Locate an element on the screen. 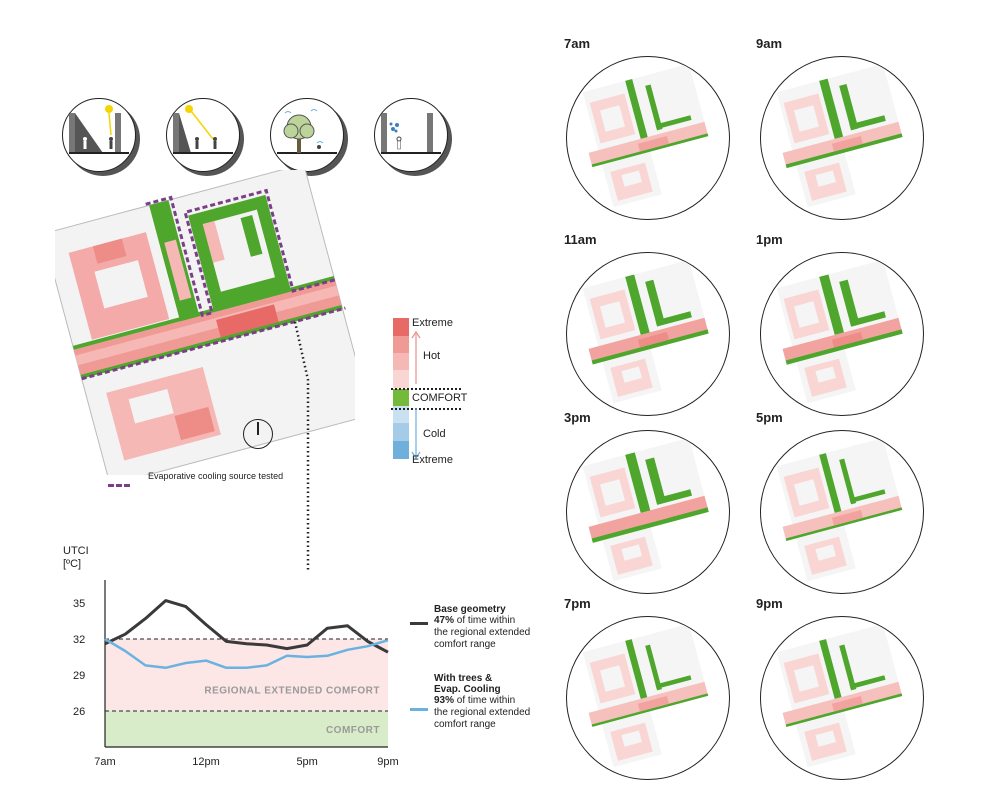 This screenshot has width=1000, height=800. time-label-3pm: 3pm is located at coordinates (577, 417).